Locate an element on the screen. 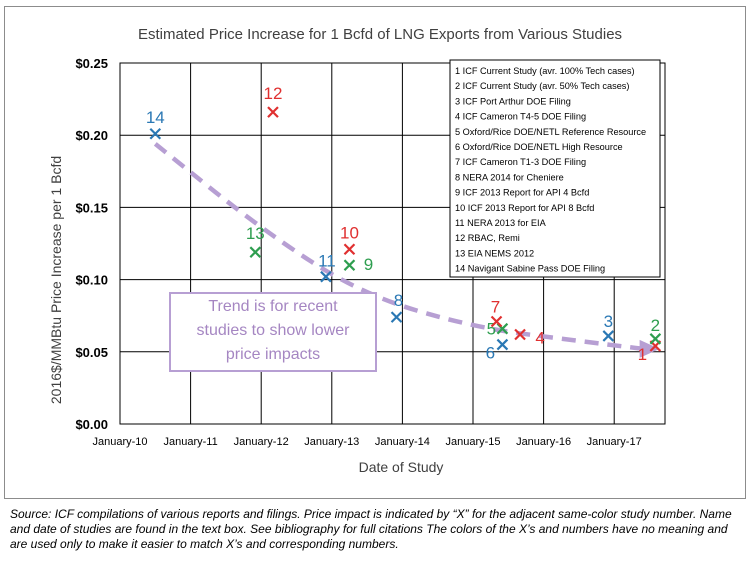  point-13-marker is located at coordinates (255, 252).